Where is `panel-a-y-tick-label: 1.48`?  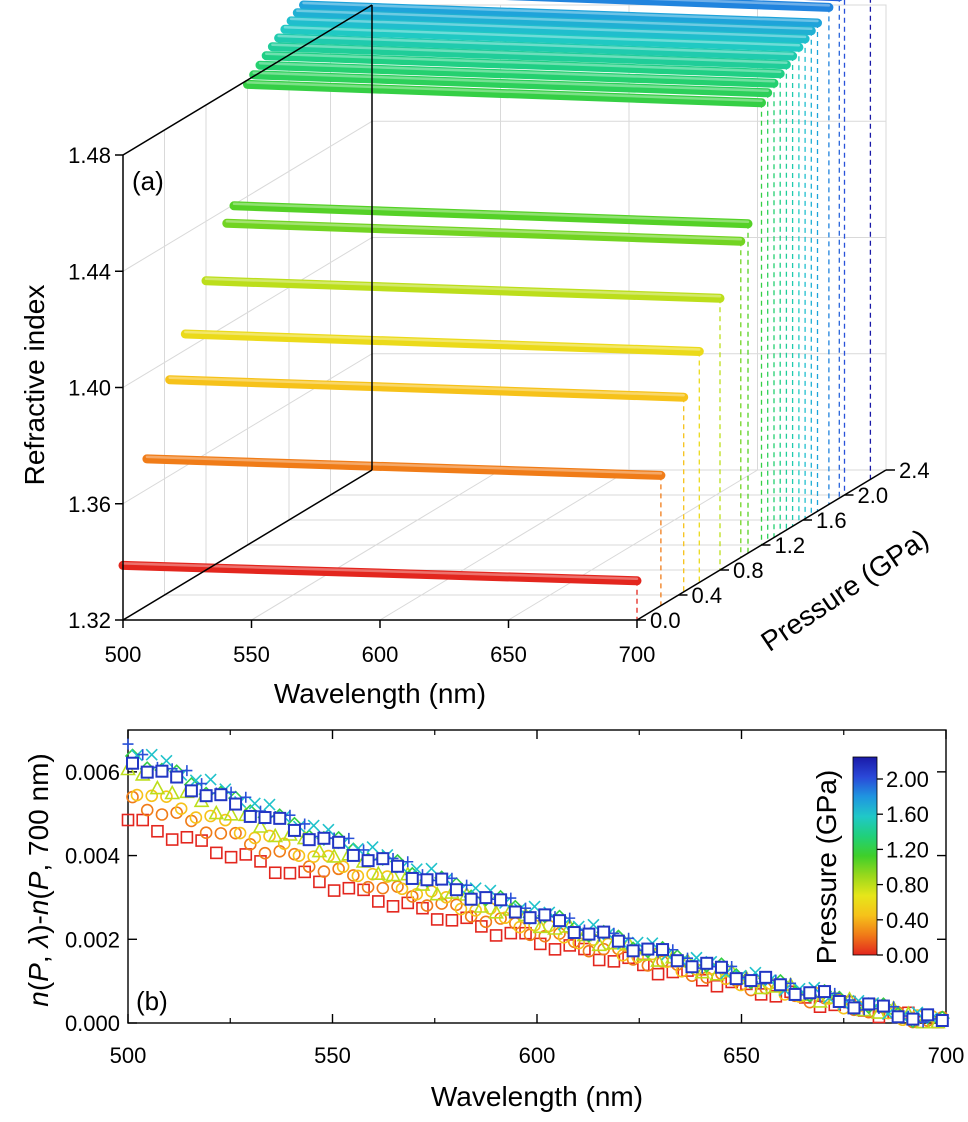 panel-a-y-tick-label: 1.48 is located at coordinates (89, 155).